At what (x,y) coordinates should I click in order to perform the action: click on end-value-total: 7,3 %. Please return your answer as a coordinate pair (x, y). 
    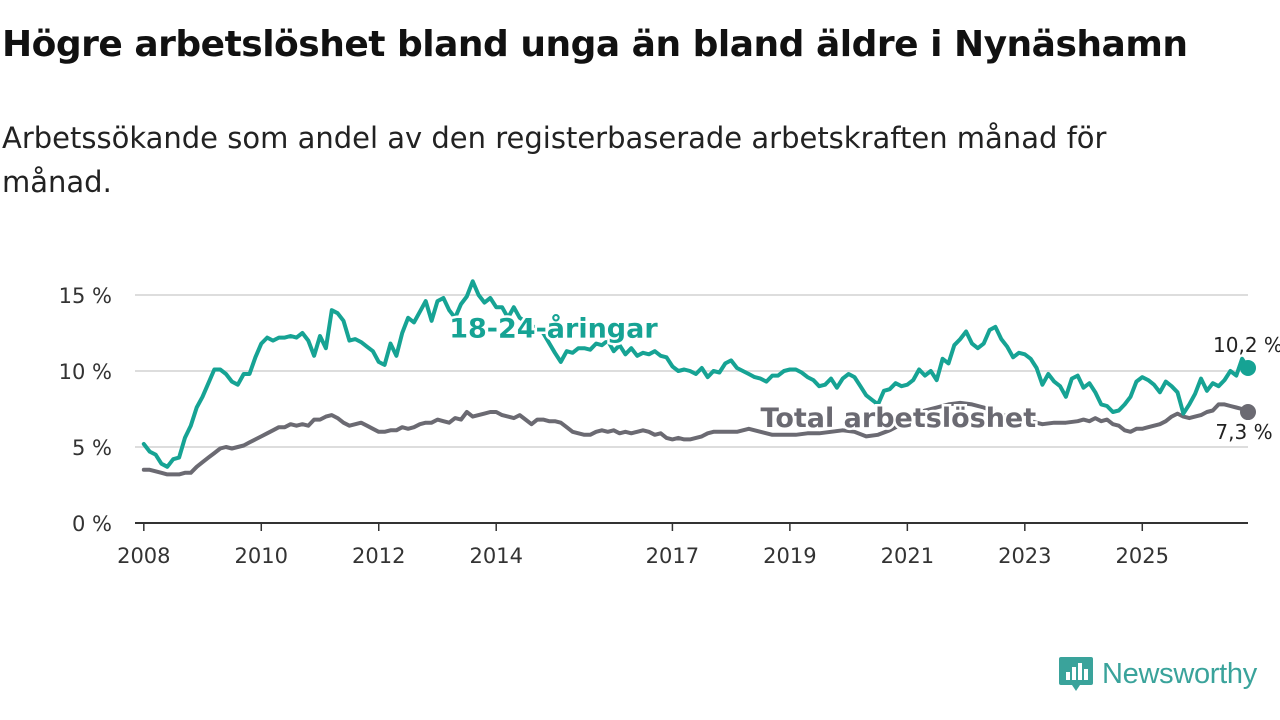
    Looking at the image, I should click on (1243, 432).